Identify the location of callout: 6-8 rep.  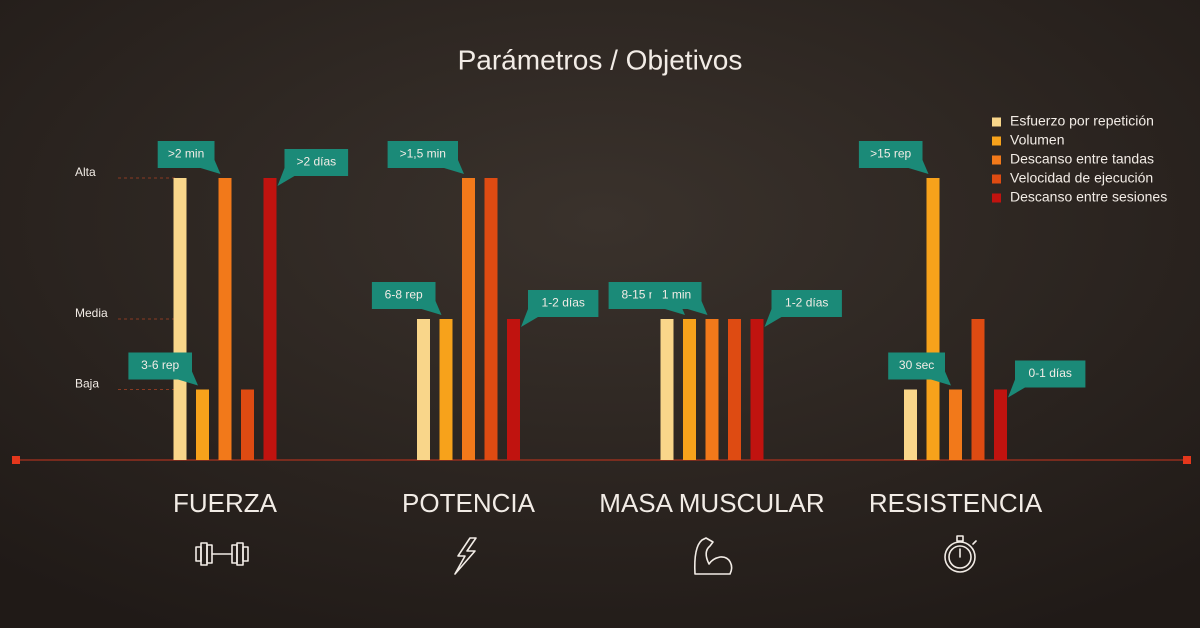
(406, 298).